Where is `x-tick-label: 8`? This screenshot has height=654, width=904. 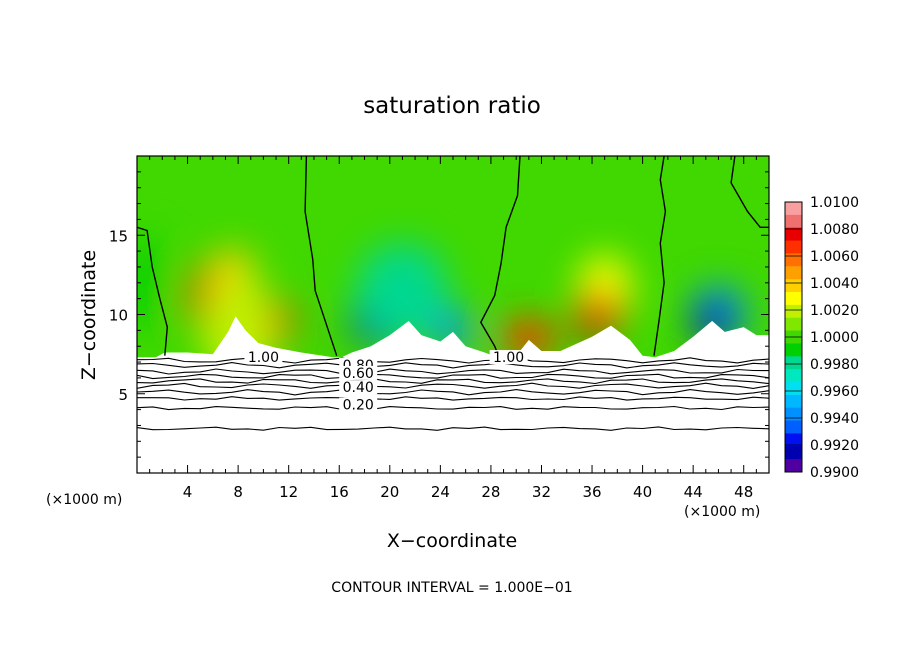
x-tick-label: 8 is located at coordinates (238, 492).